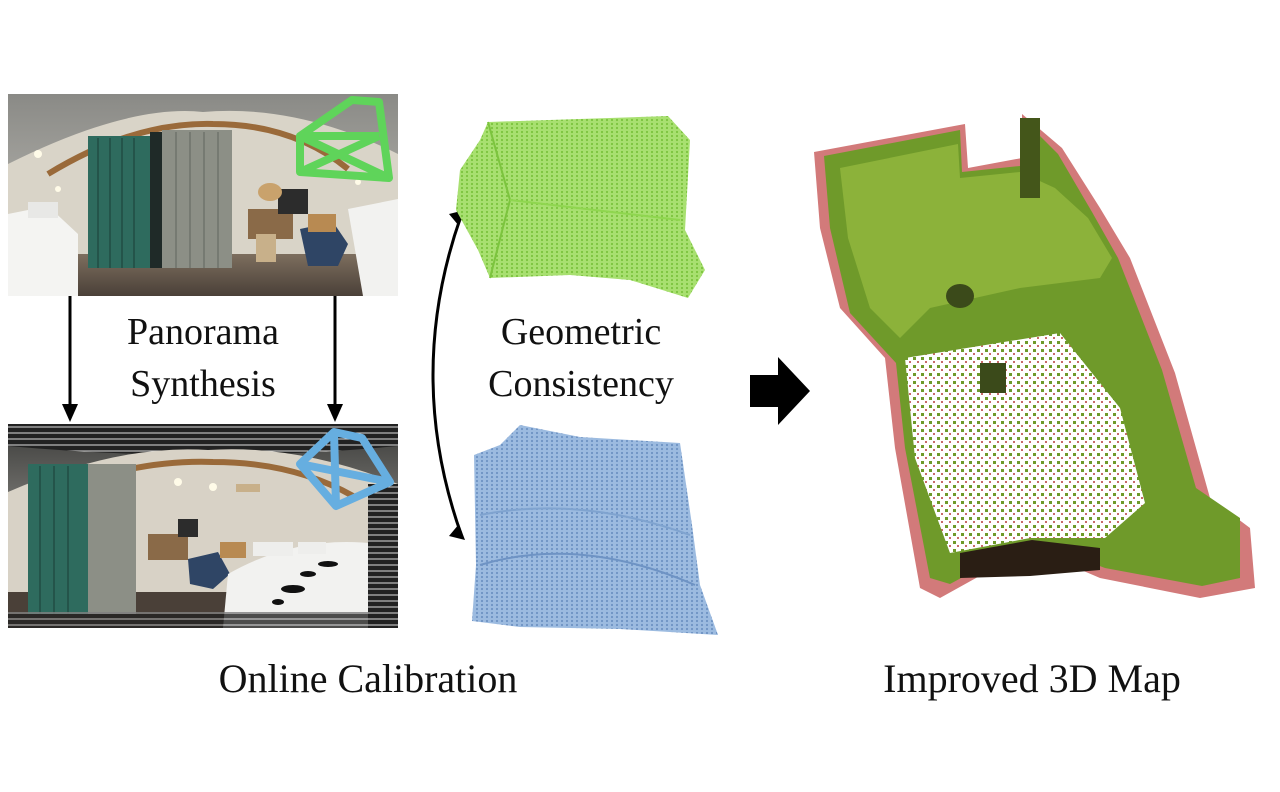 This screenshot has height=792, width=1280. What do you see at coordinates (368, 678) in the screenshot?
I see `online-calibration-caption: Online Calibration` at bounding box center [368, 678].